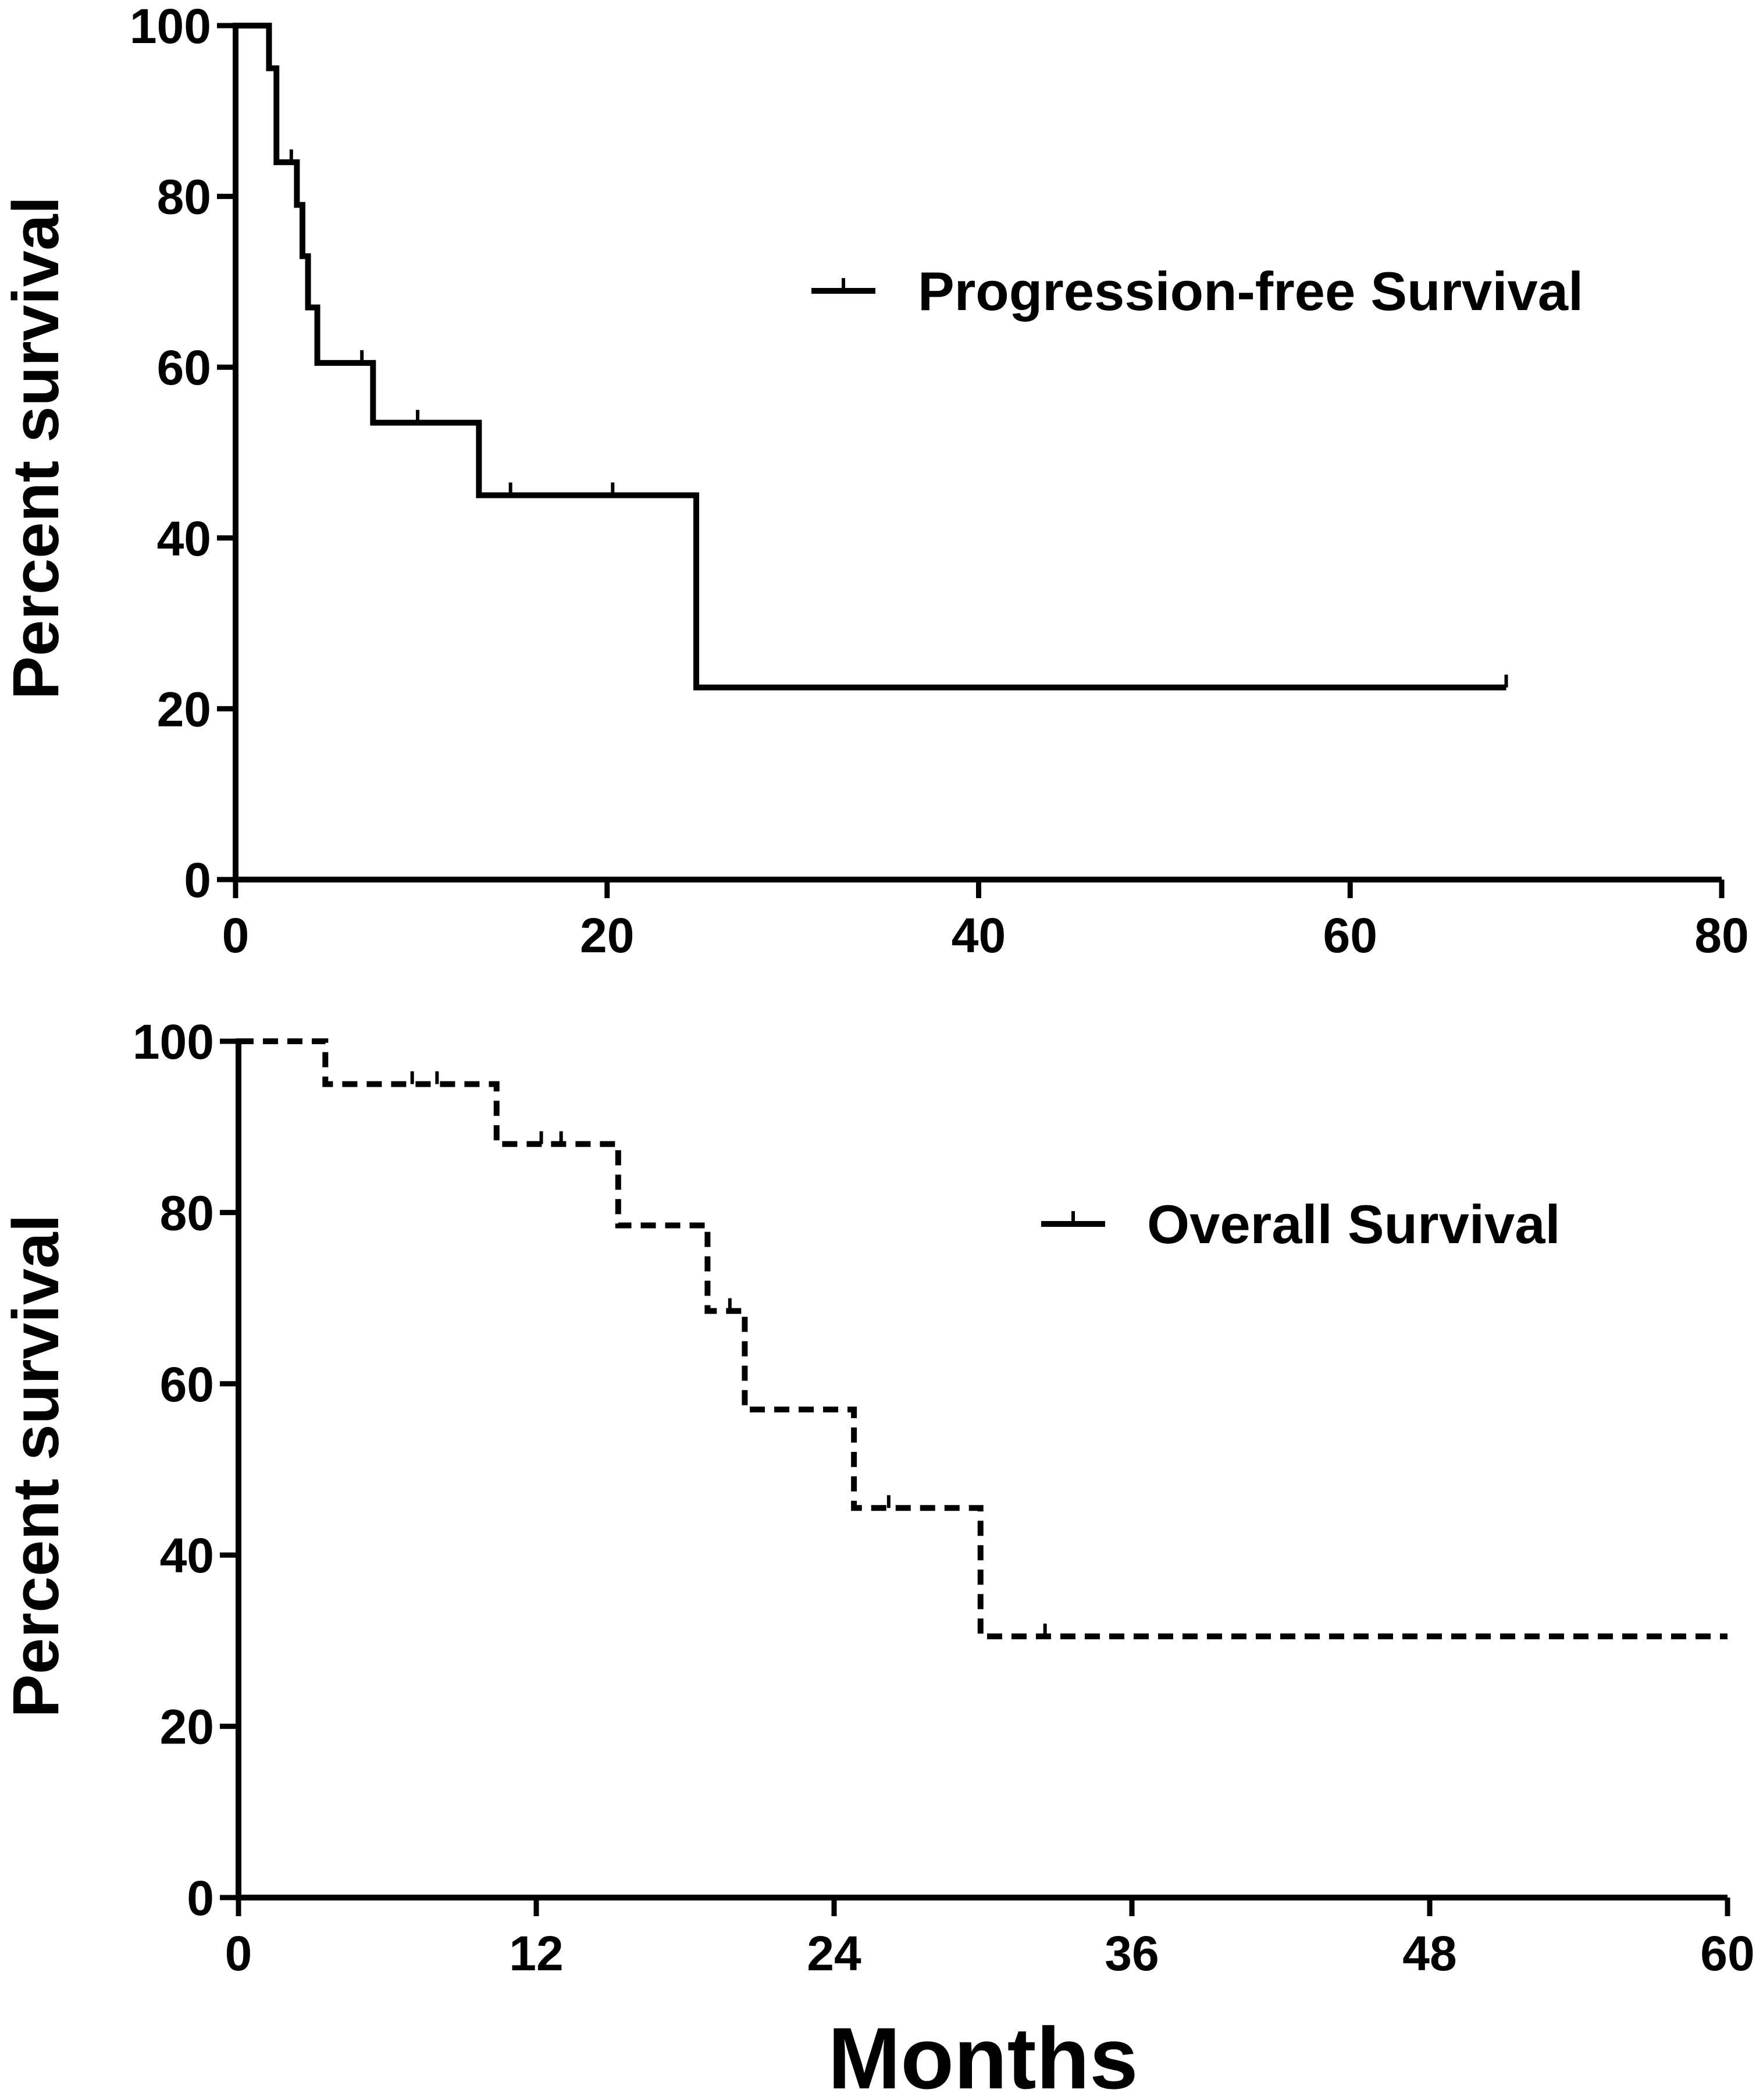  Describe the element at coordinates (1250, 291) in the screenshot. I see `pfs-legend-label: Progression-free Survival` at that location.